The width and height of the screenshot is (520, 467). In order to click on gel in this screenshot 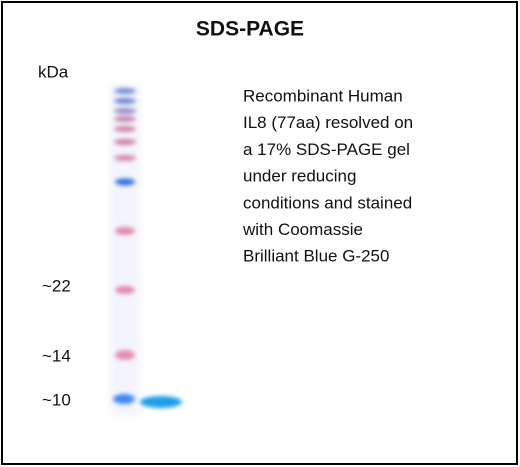, I will do `click(146, 250)`.